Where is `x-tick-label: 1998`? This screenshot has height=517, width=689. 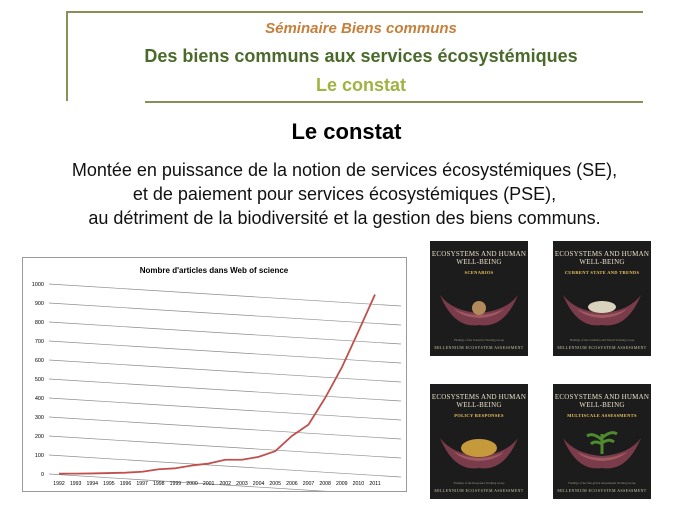 x-tick-label: 1998 is located at coordinates (159, 484).